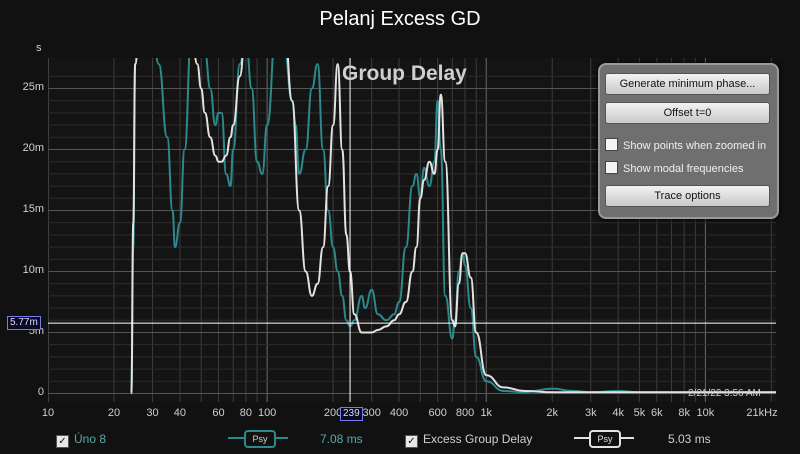  What do you see at coordinates (656, 413) in the screenshot?
I see `x-tick-label: 6k` at bounding box center [656, 413].